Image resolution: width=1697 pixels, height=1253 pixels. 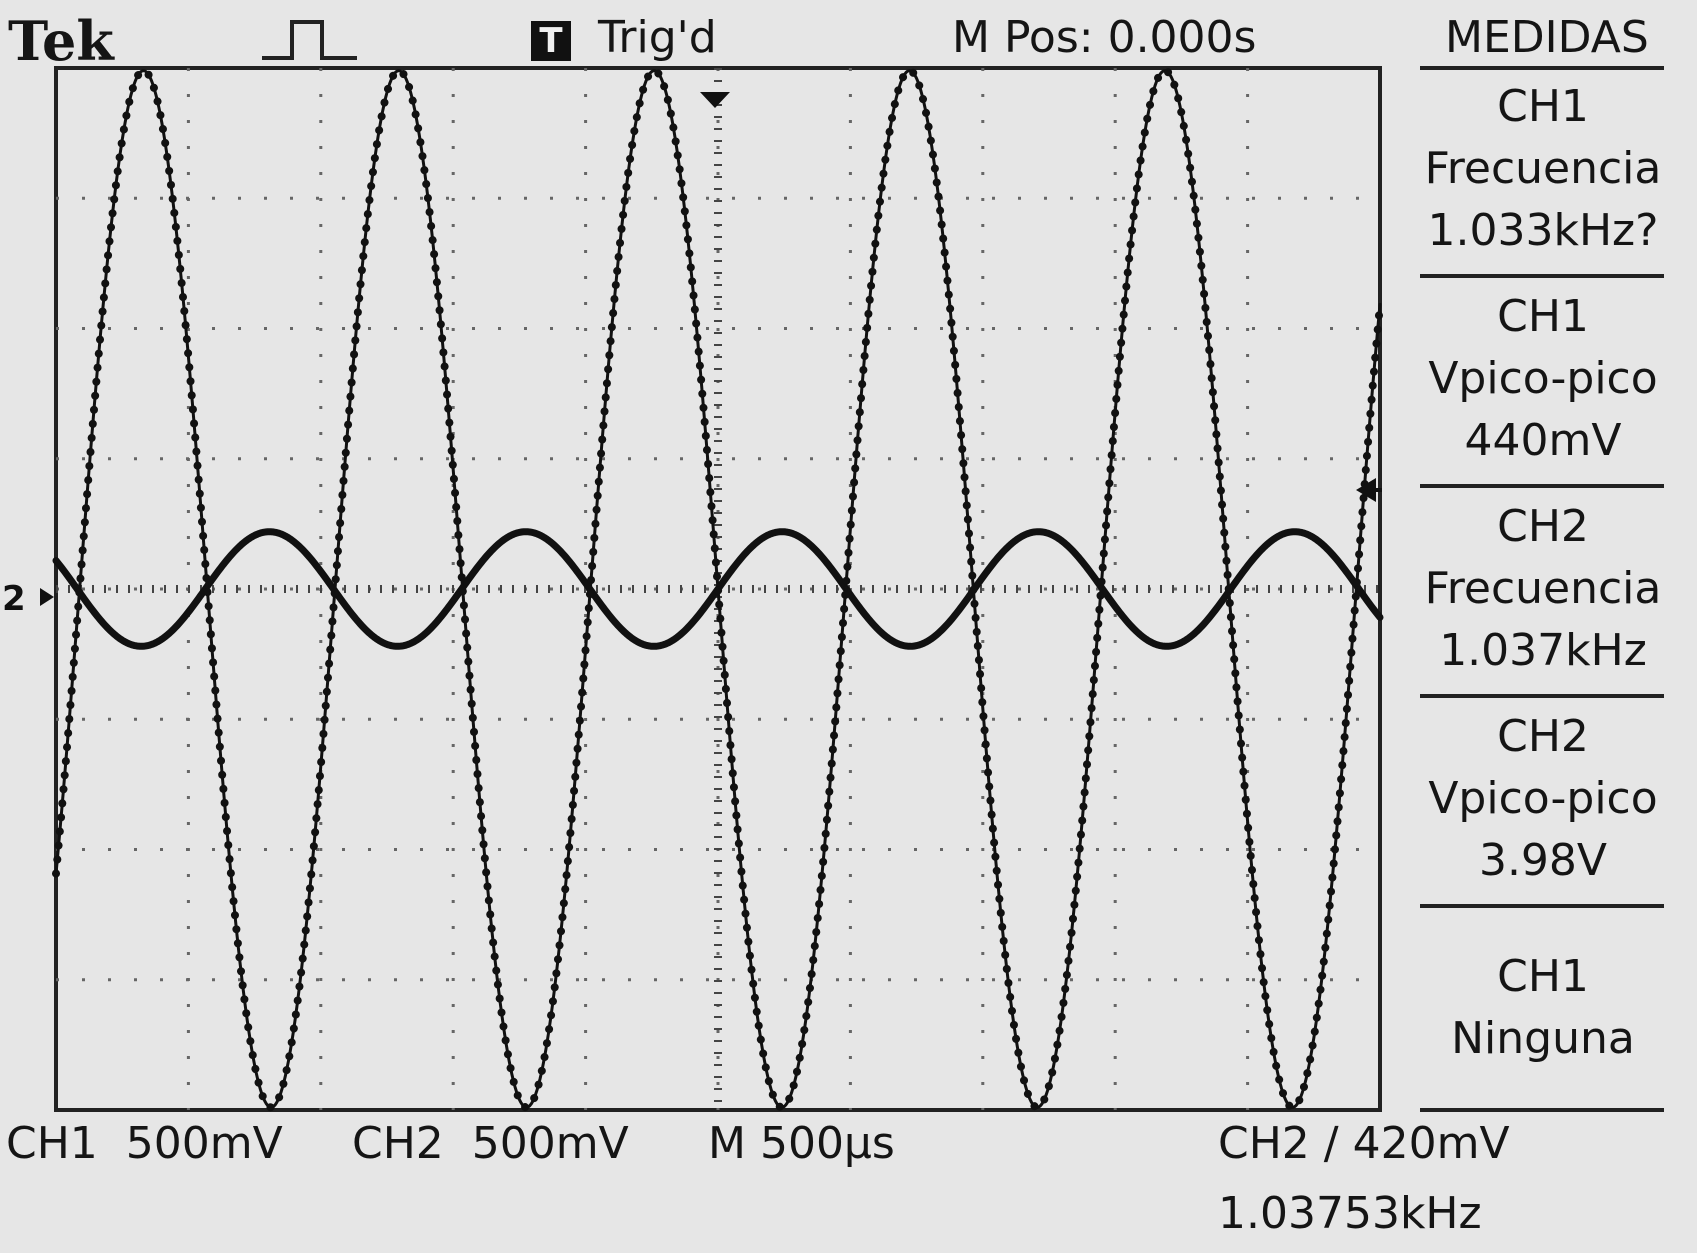 What do you see at coordinates (1104, 37) in the screenshot?
I see `main-position-readout: M Pos: 0.000s` at bounding box center [1104, 37].